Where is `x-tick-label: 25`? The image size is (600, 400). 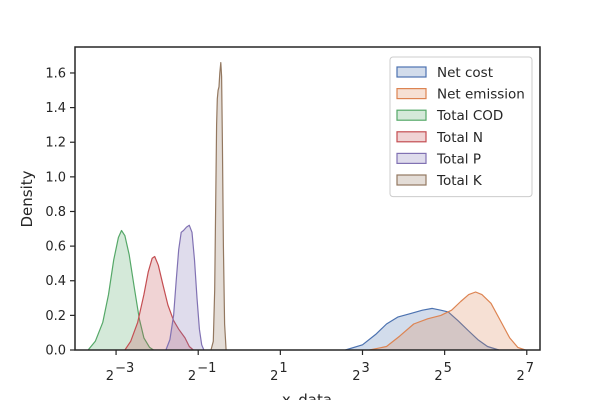
x-tick-label: 25 is located at coordinates (443, 372).